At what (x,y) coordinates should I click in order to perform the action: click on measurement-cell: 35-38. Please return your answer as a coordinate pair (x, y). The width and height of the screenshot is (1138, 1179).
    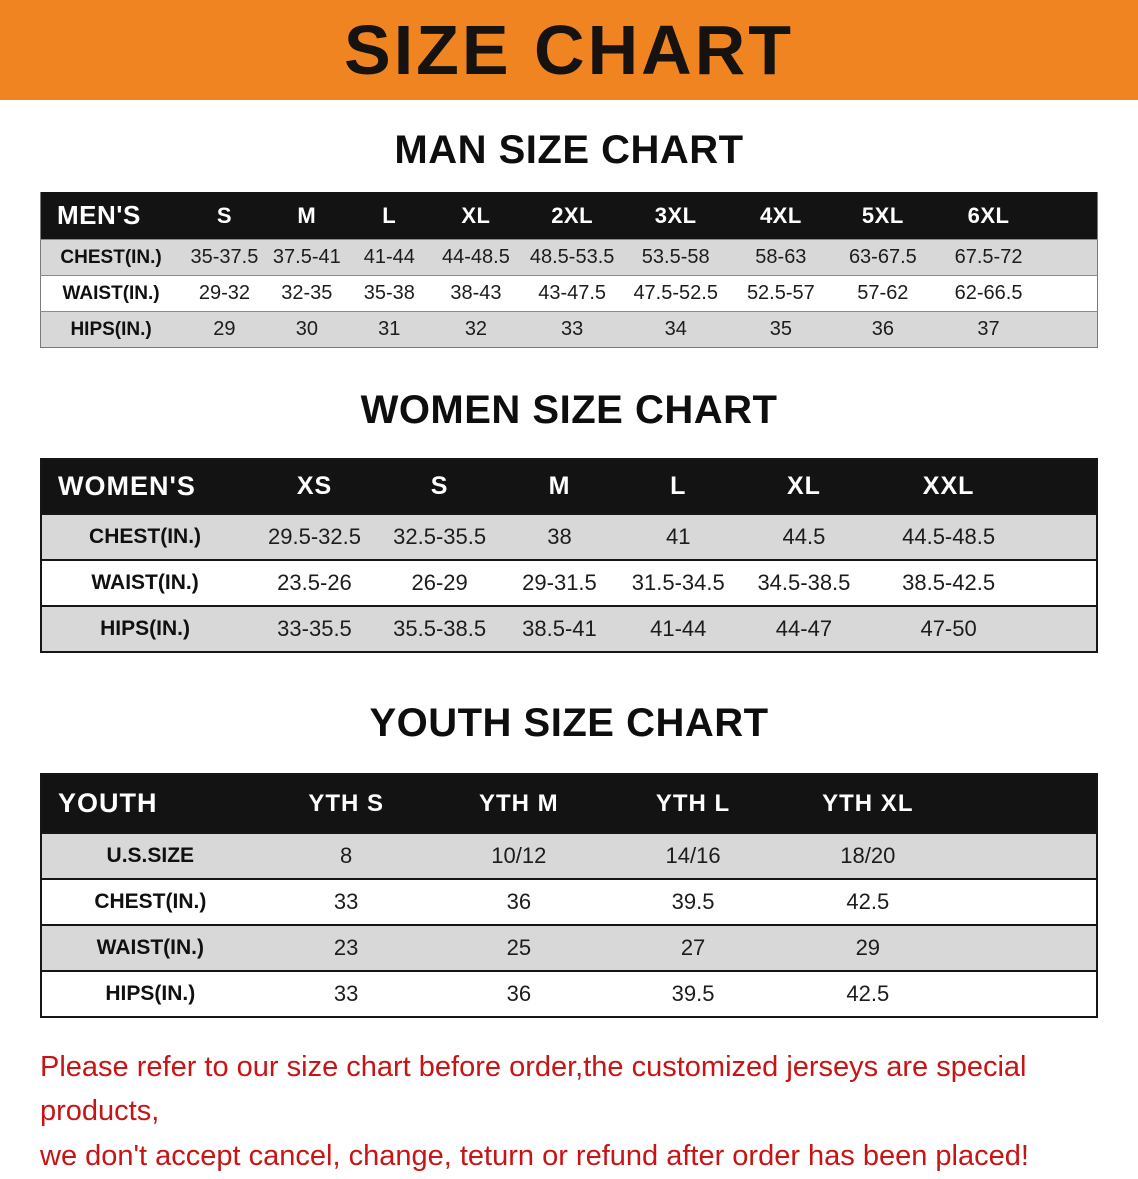
    Looking at the image, I should click on (389, 293).